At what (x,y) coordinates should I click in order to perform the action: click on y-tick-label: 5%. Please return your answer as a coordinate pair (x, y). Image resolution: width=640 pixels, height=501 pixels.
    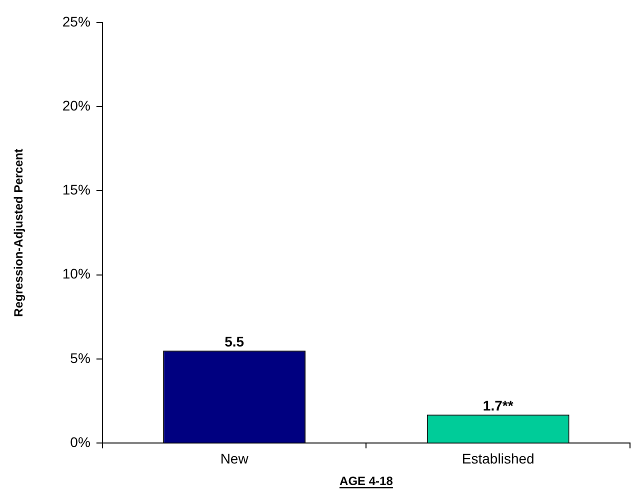
    Looking at the image, I should click on (80, 358).